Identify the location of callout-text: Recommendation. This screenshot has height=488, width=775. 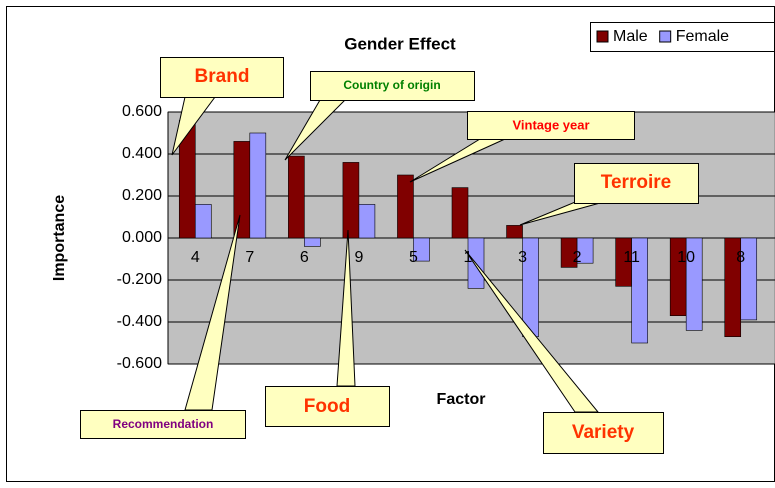
(163, 424).